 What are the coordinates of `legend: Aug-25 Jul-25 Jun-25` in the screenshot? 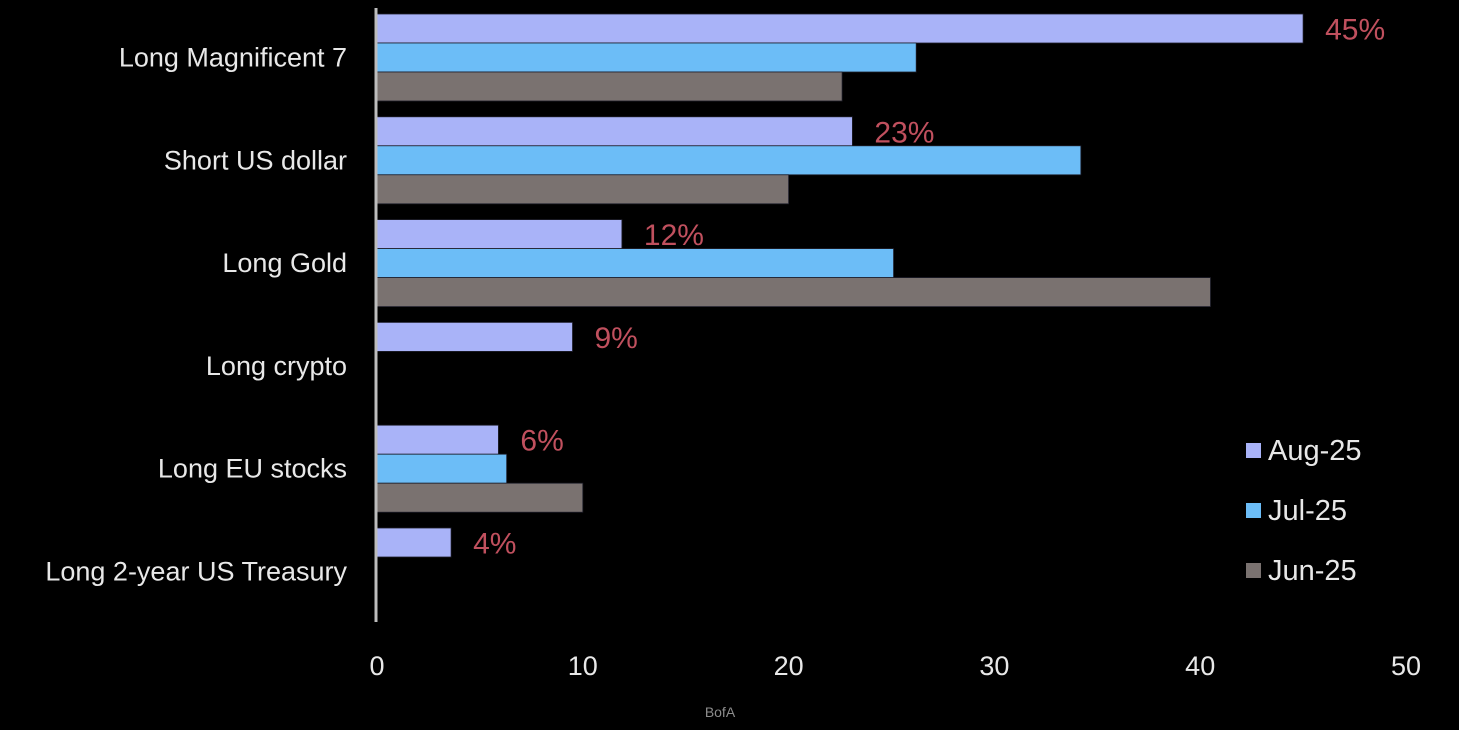 It's located at (1304, 511).